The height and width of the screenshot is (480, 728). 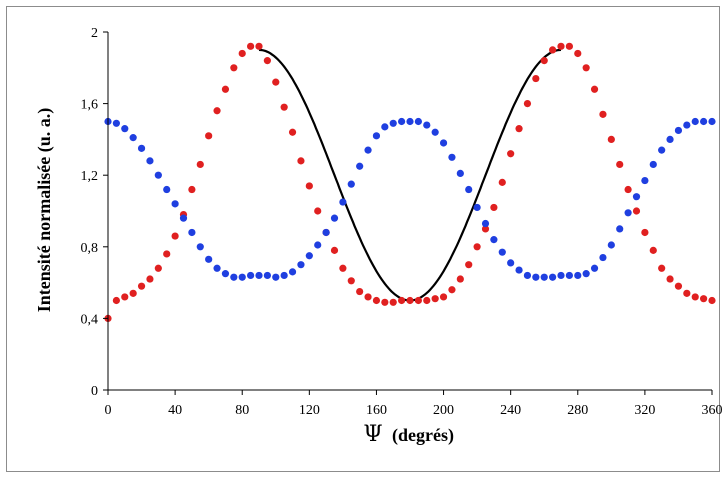 What do you see at coordinates (443, 410) in the screenshot?
I see `x-tick-label: 200` at bounding box center [443, 410].